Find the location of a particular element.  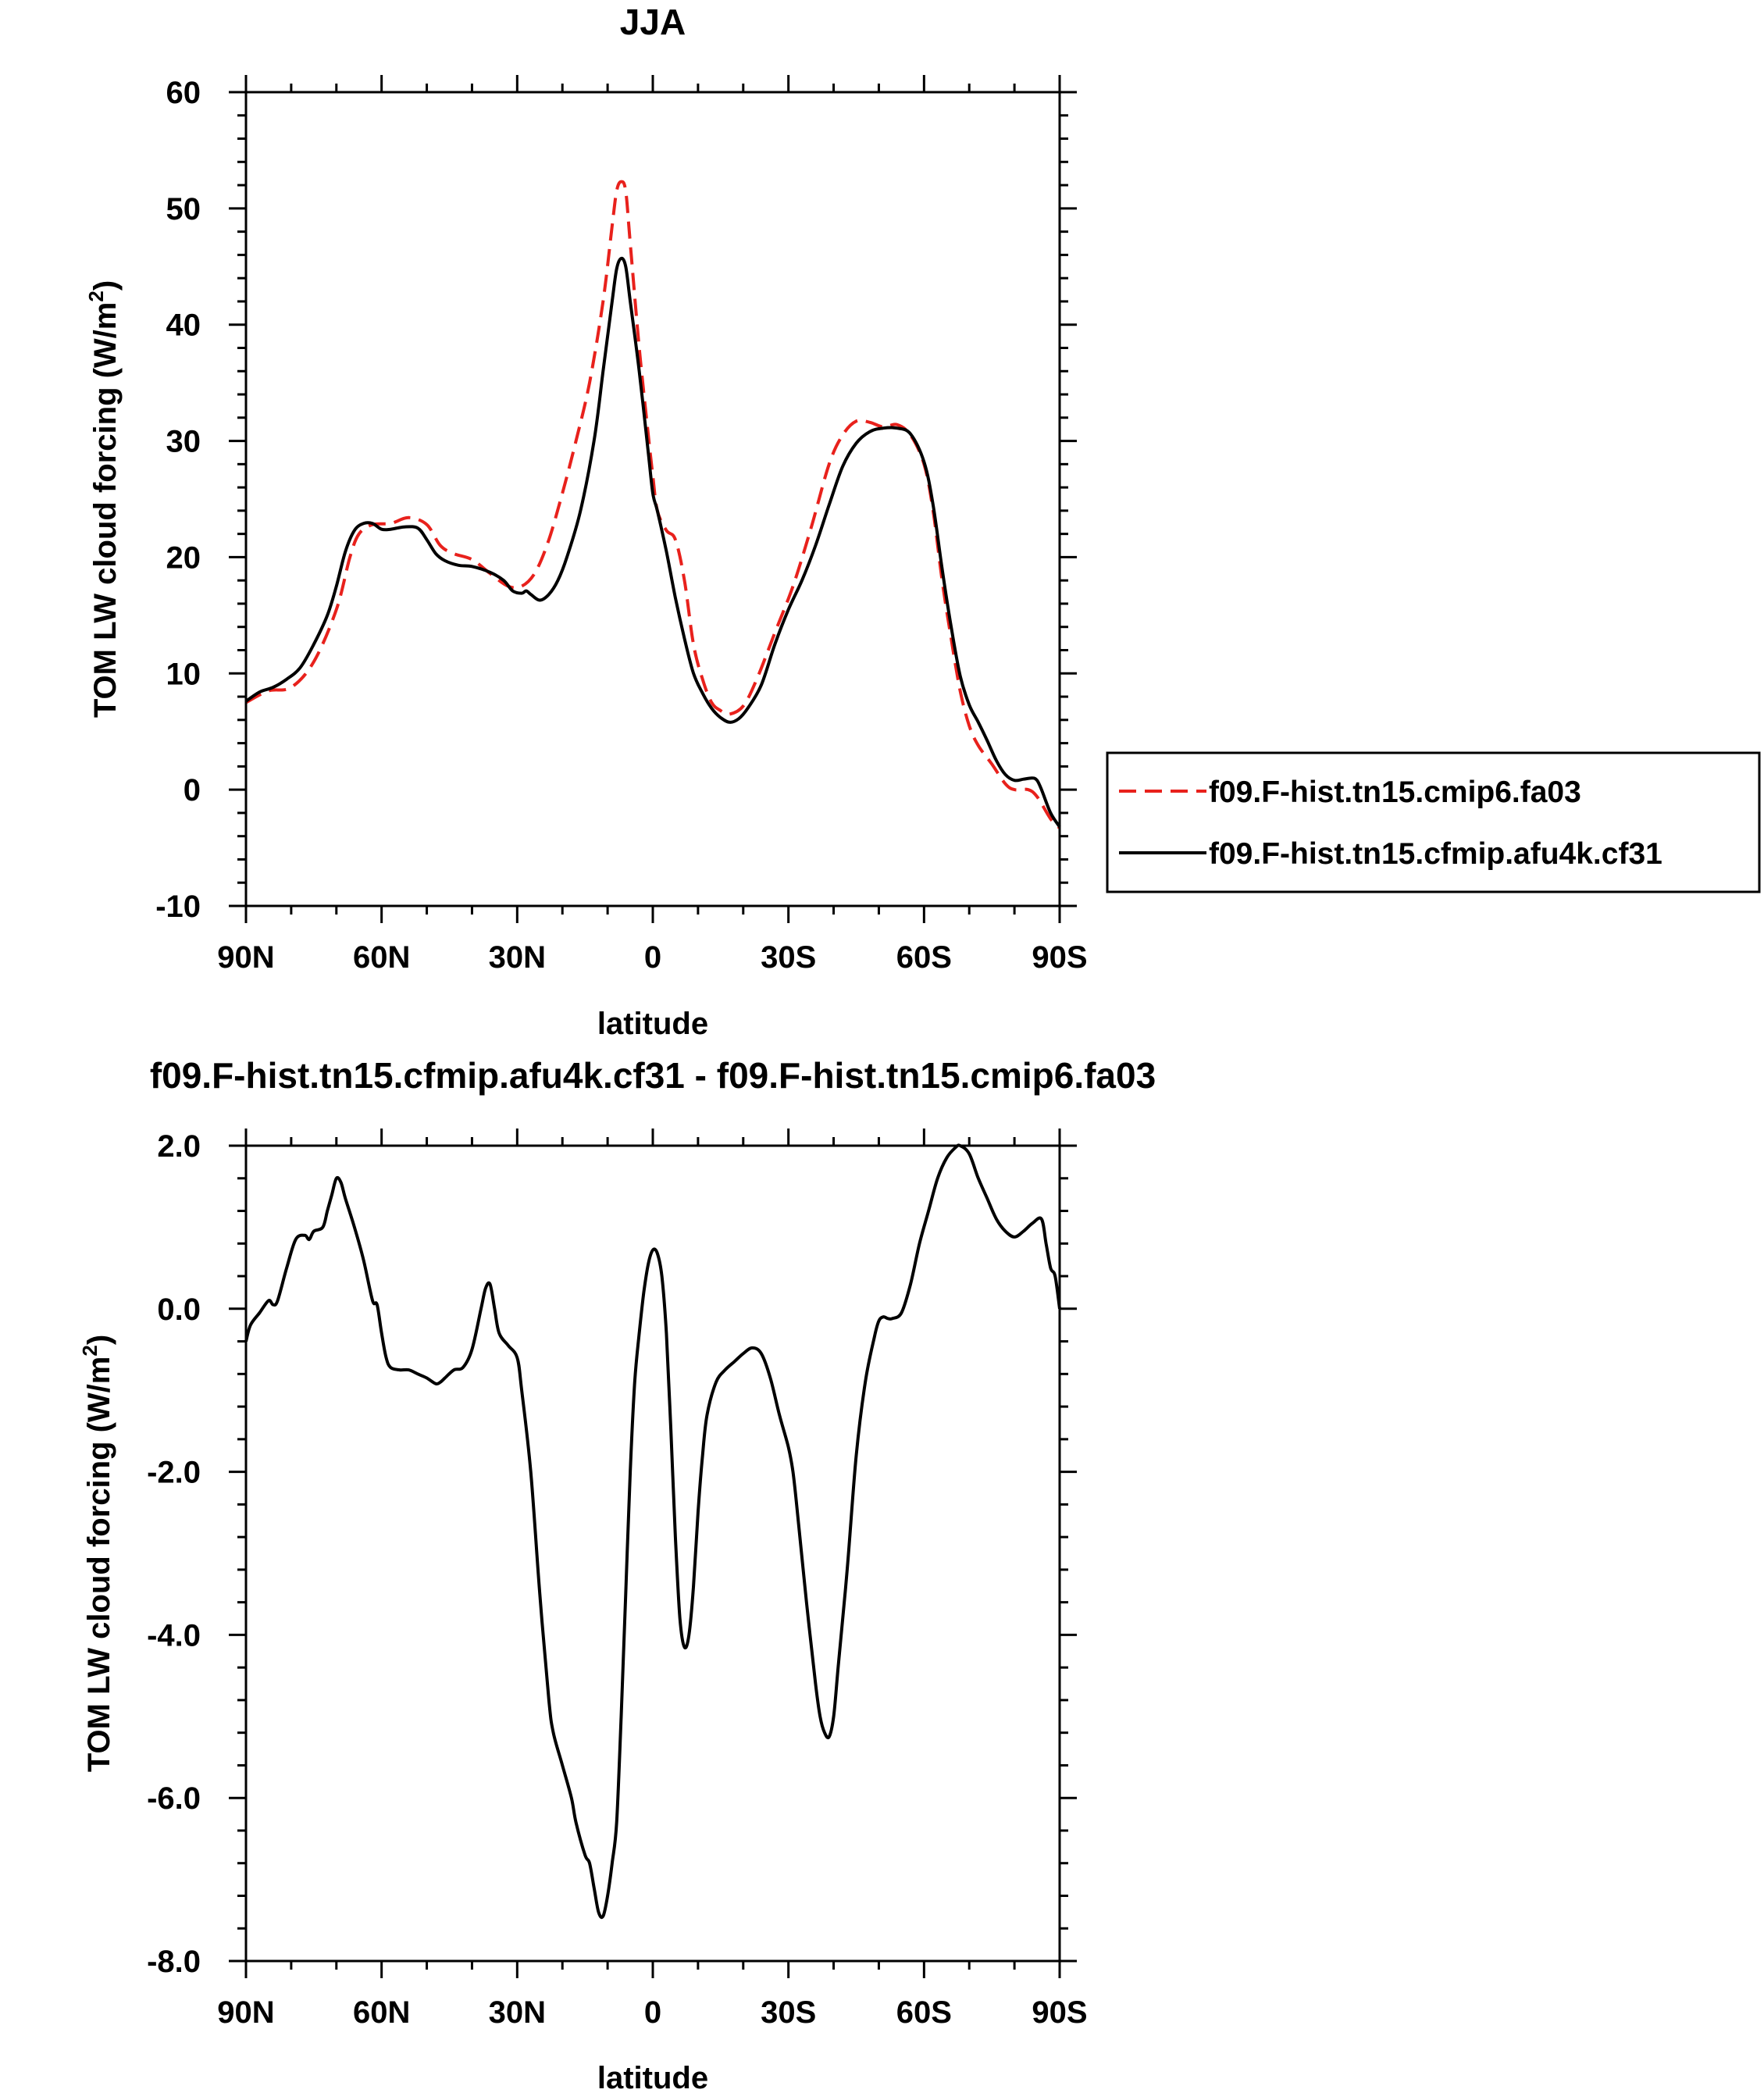

top-chart-y-axis-label-main: TOM LW cloud forcing (W/m is located at coordinates (105, 510).